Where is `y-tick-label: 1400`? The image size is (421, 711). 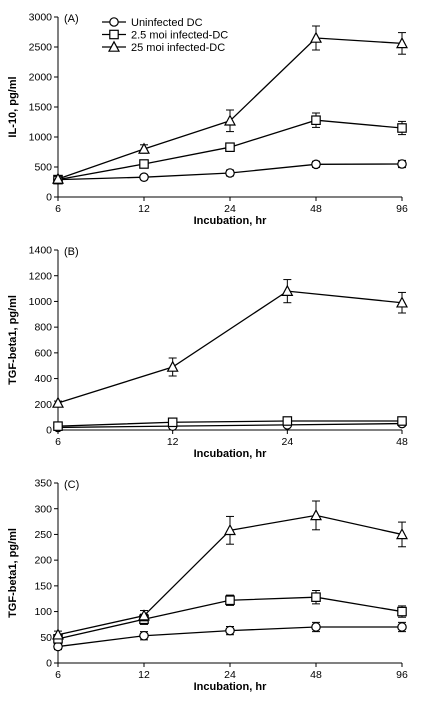 y-tick-label: 1400 is located at coordinates (41, 251).